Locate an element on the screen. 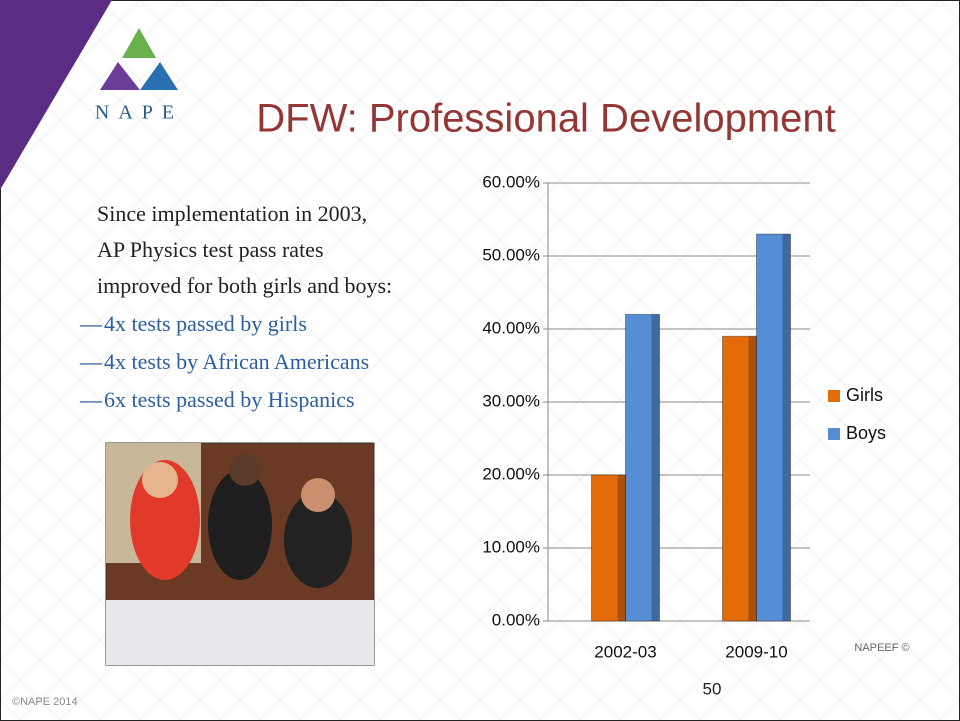 This screenshot has height=721, width=960. logo is located at coordinates (139, 59).